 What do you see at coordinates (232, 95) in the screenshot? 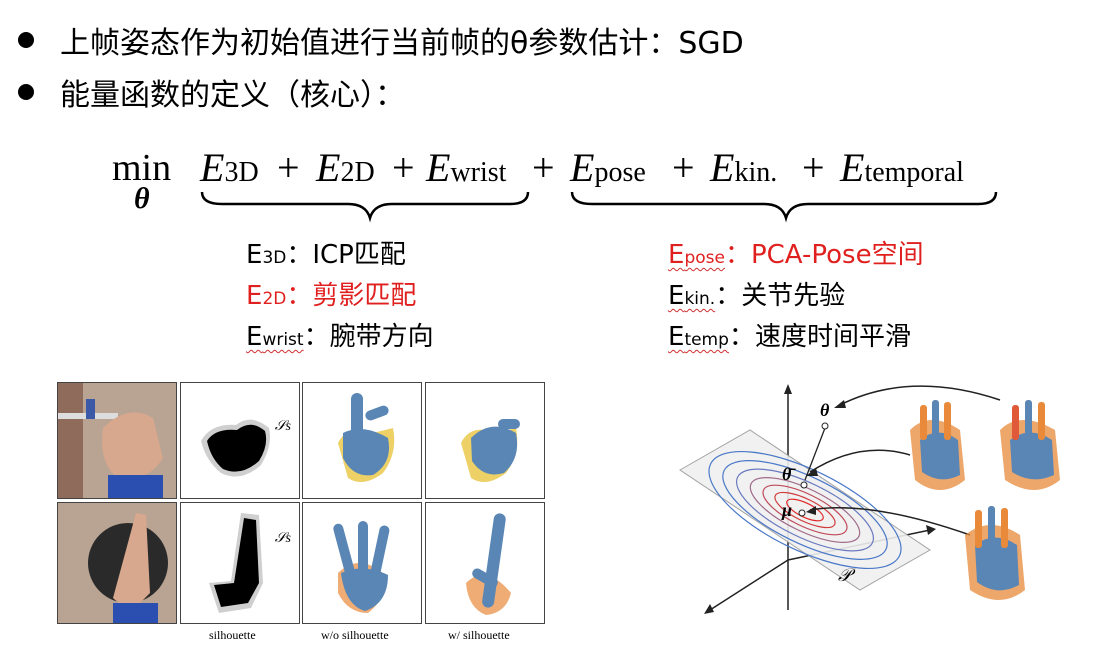
I see `bullet-text-2: 能量函数的定义（核心）：` at bounding box center [232, 95].